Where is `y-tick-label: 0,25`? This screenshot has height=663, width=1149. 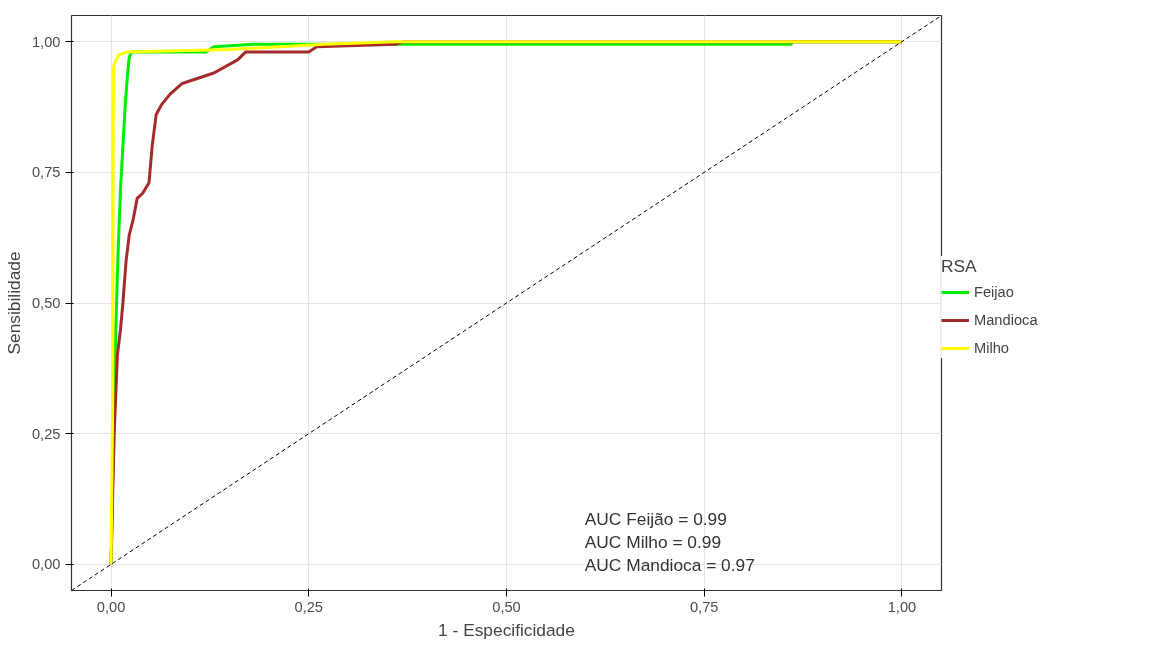
y-tick-label: 0,25 is located at coordinates (46, 433).